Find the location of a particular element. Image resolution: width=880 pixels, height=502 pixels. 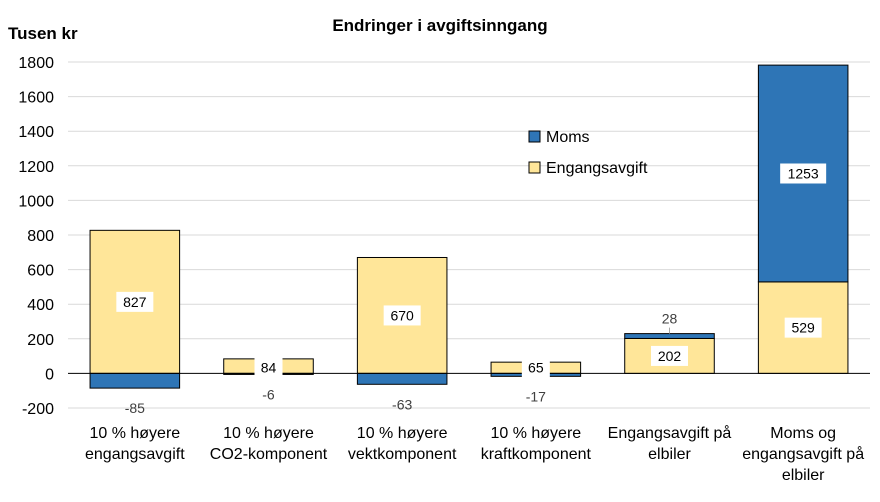

y-tick-label: 800 is located at coordinates (40, 236).